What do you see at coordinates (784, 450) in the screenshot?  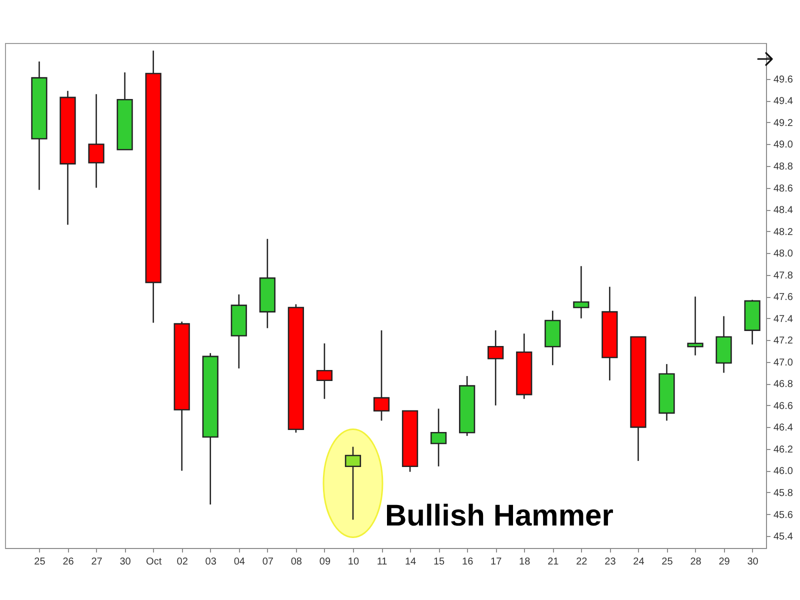 I see `y-tick-label: 46.2` at bounding box center [784, 450].